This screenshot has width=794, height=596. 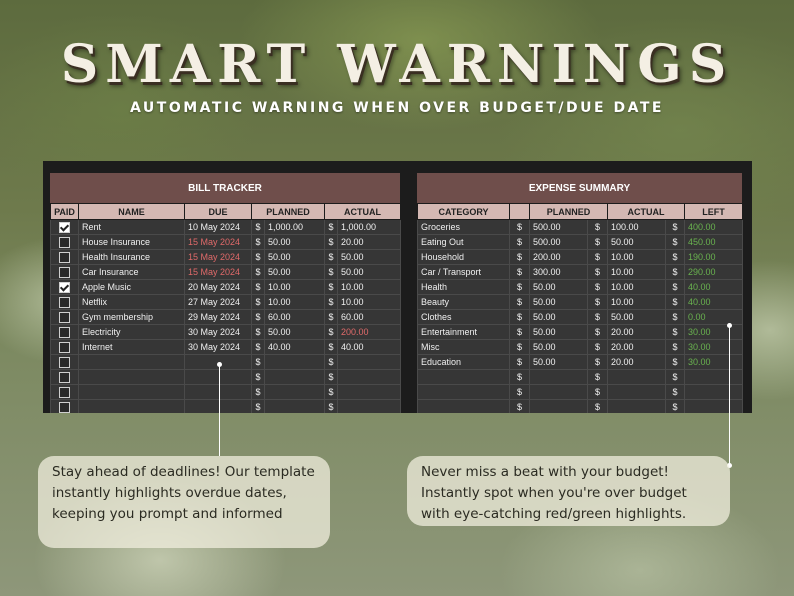 I want to click on col-header-category: CATEGORY, so click(x=463, y=211).